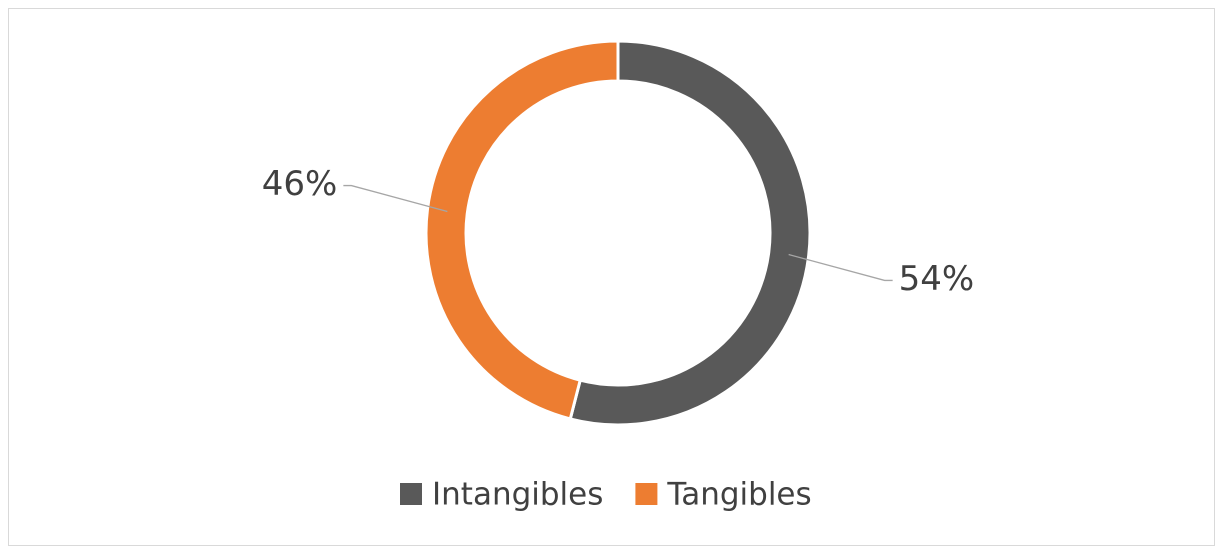  What do you see at coordinates (300, 184) in the screenshot?
I see `data-label: 46%` at bounding box center [300, 184].